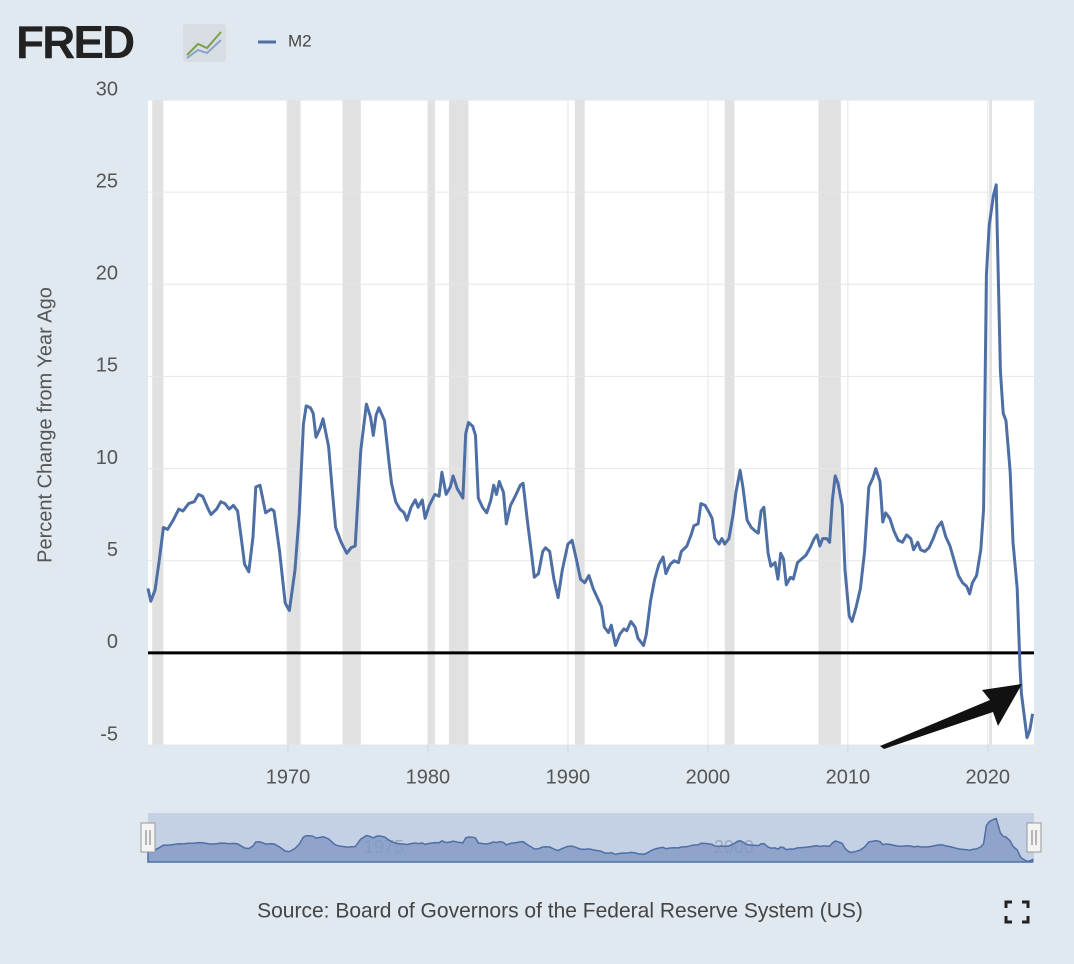 This screenshot has height=964, width=1074. Describe the element at coordinates (951, 716) in the screenshot. I see `arrow-annotation` at that location.